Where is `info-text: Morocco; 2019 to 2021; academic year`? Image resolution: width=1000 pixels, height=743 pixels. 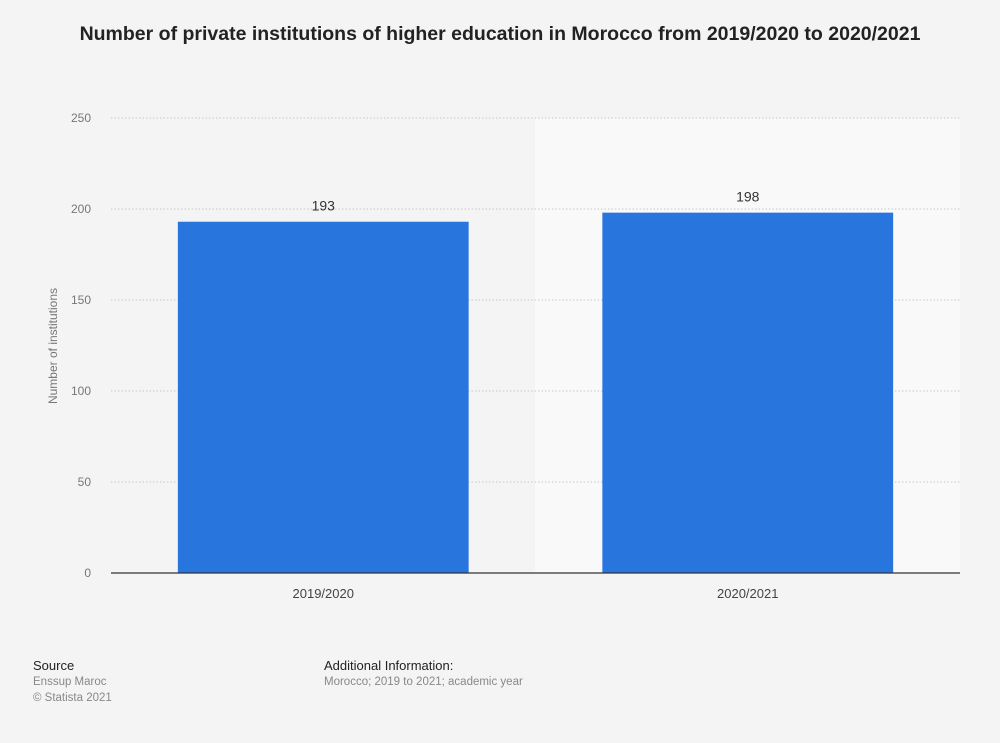
info-text: Morocco; 2019 to 2021; academic year is located at coordinates (423, 682).